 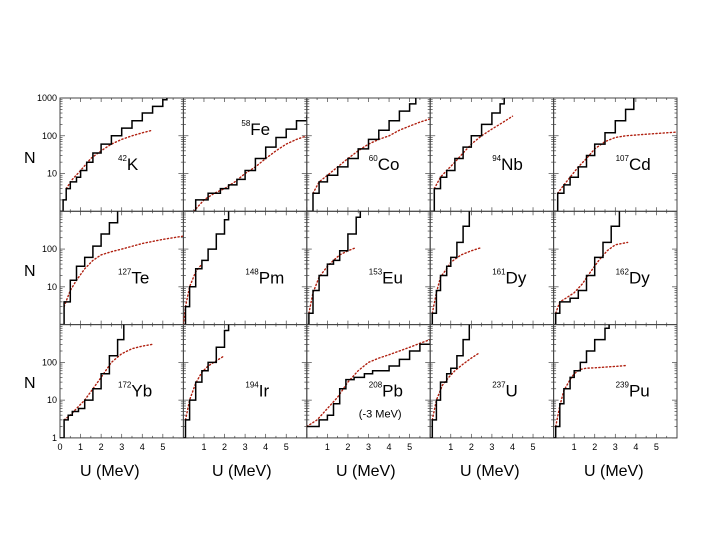 I want to click on panel-58Fe: 58Fe, so click(x=245, y=154).